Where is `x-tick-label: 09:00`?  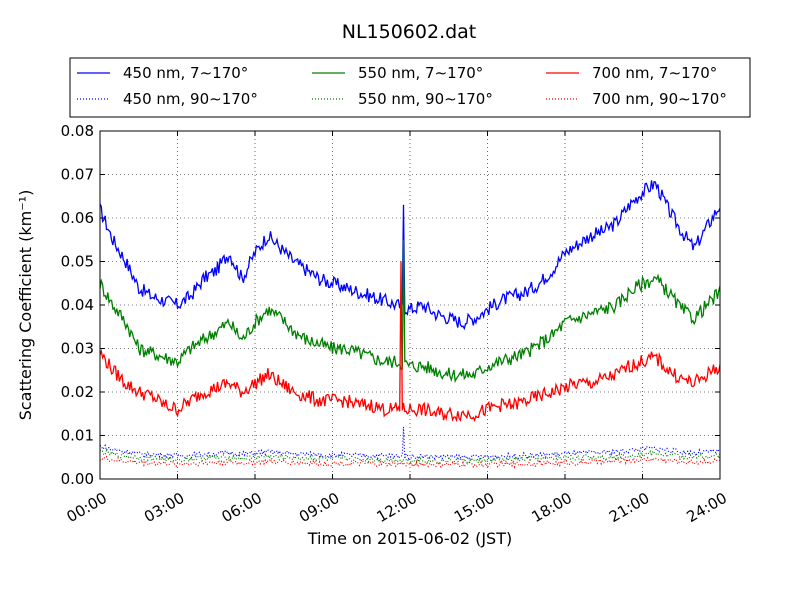 x-tick-label: 09:00 is located at coordinates (319, 507).